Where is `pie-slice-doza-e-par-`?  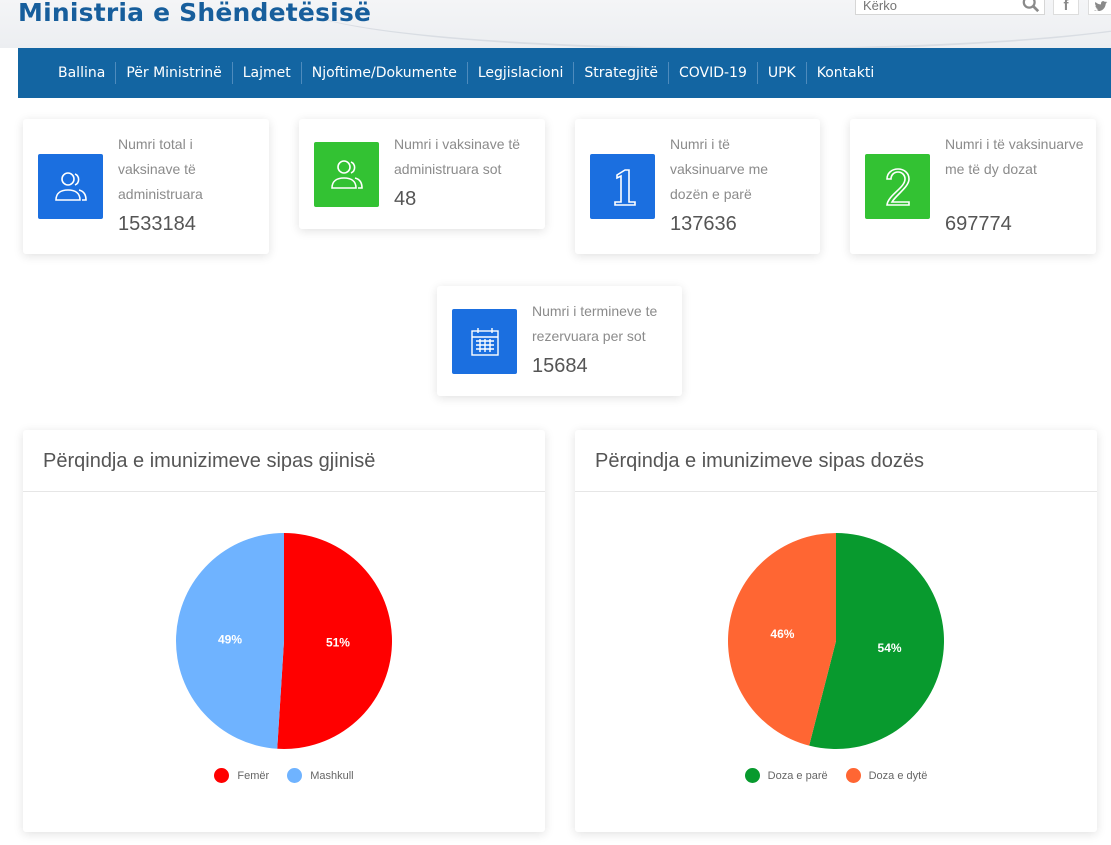
pie-slice-doza-e-par- is located at coordinates (876, 641).